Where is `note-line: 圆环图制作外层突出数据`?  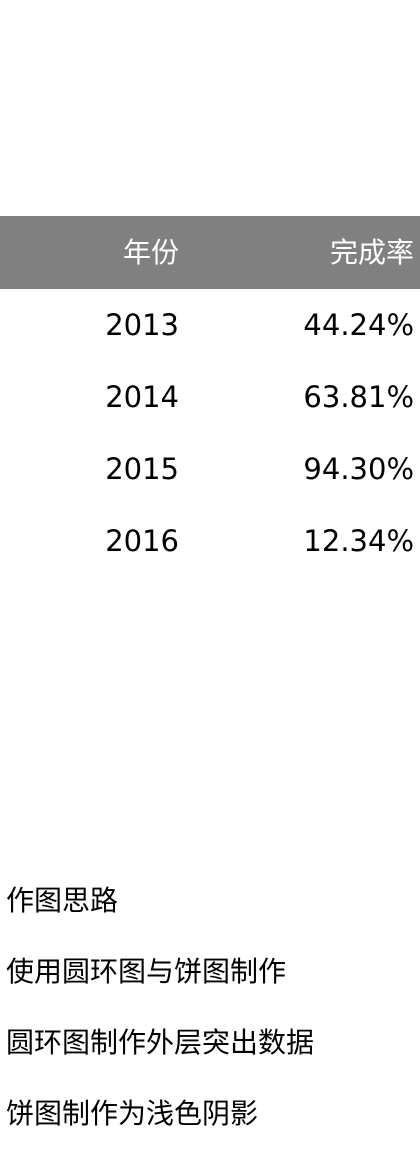 note-line: 圆环图制作外层突出数据 is located at coordinates (160, 1042).